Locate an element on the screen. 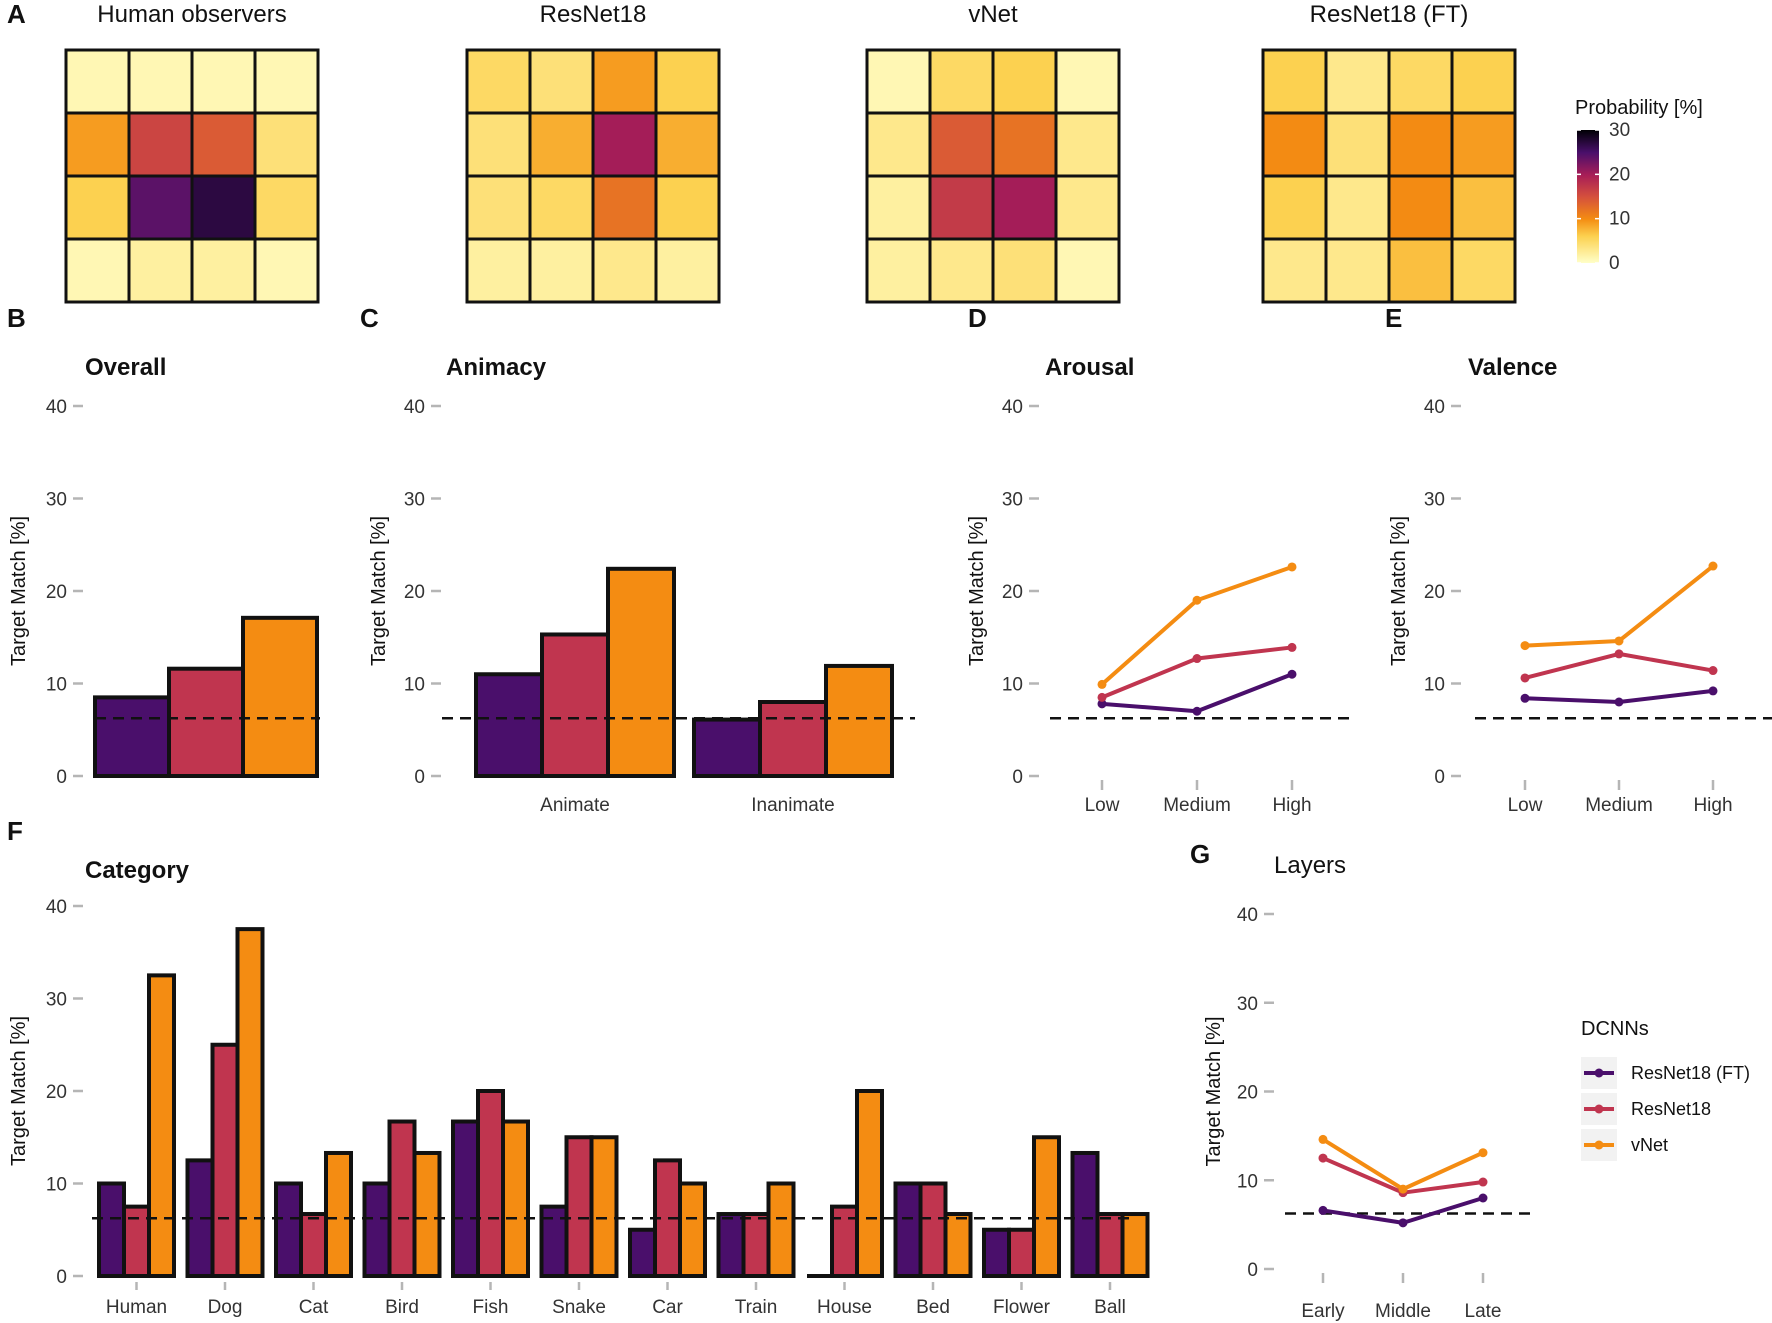 The height and width of the screenshot is (1323, 1772). heatmap-4: ResNet18 (FT) is located at coordinates (1389, 152).